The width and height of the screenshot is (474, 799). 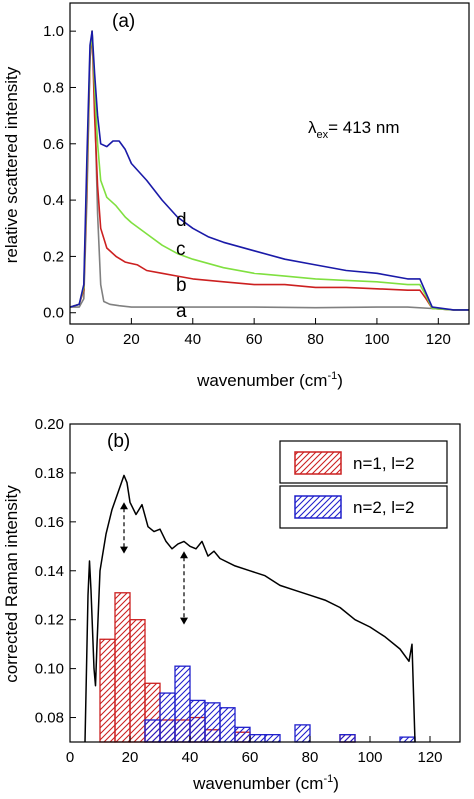 What do you see at coordinates (49, 473) in the screenshot?
I see `y-tick-label: 0.18` at bounding box center [49, 473].